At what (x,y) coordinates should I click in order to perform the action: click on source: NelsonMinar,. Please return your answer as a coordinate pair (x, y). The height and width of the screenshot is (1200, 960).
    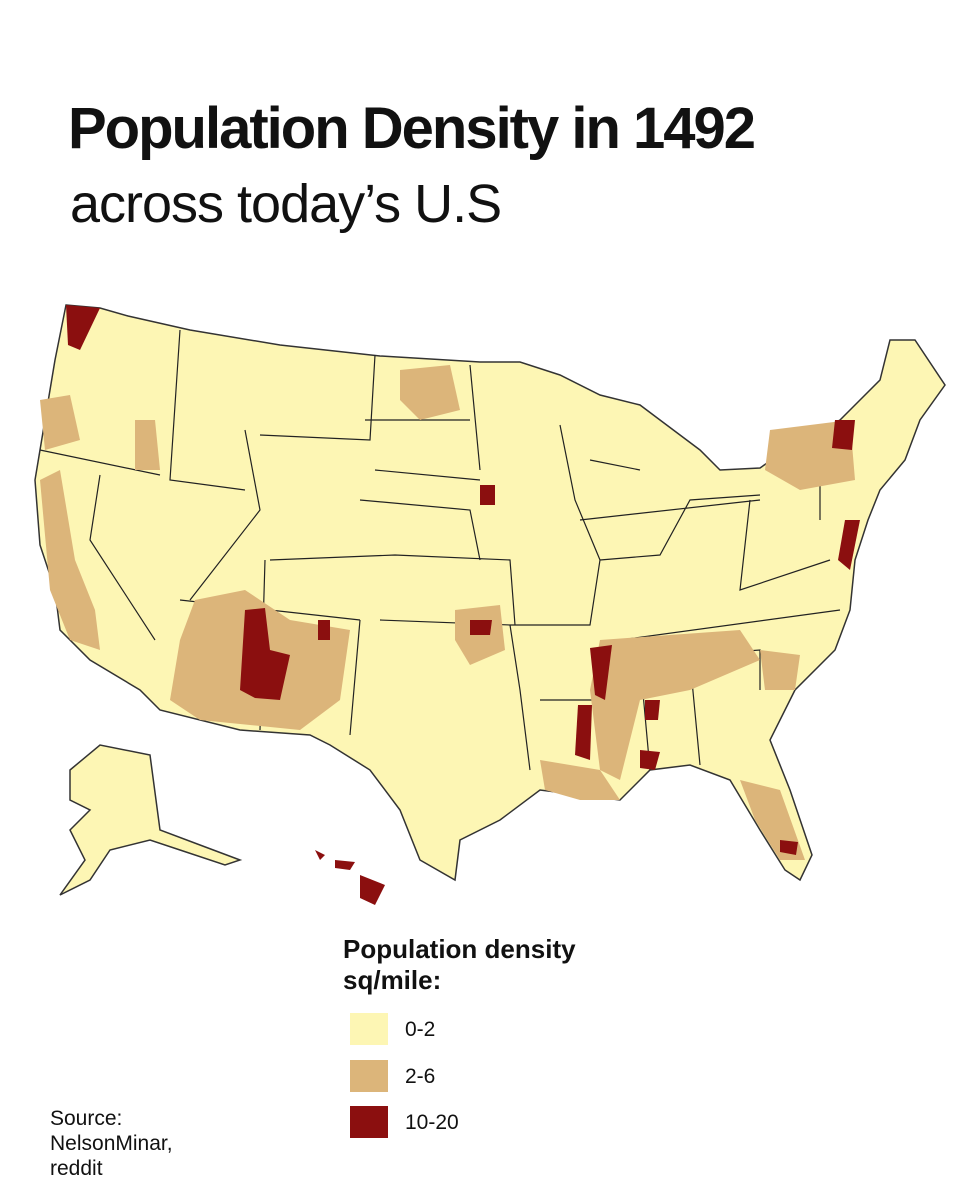
    Looking at the image, I should click on (111, 1143).